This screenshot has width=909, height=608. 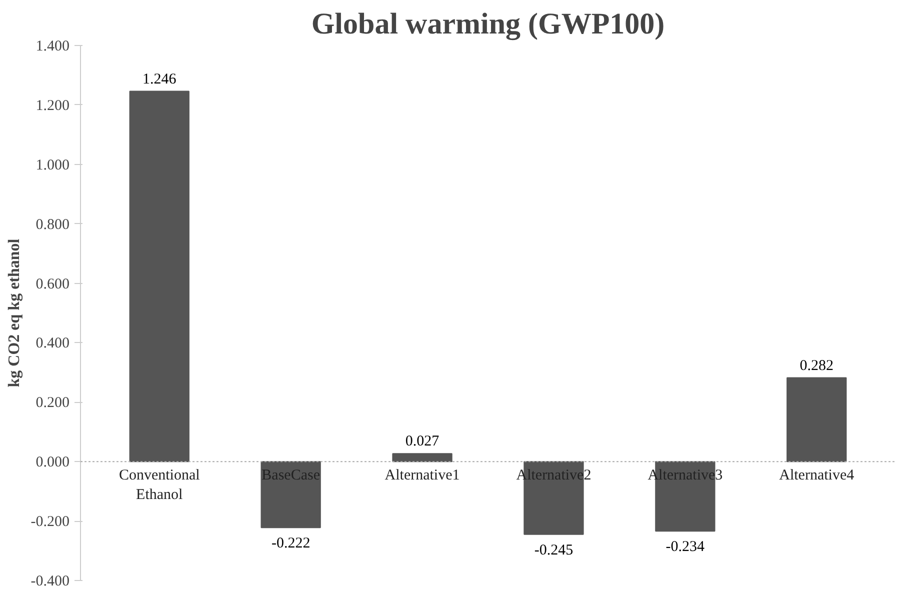 I want to click on x-tick-label: Alternative4, so click(x=817, y=476).